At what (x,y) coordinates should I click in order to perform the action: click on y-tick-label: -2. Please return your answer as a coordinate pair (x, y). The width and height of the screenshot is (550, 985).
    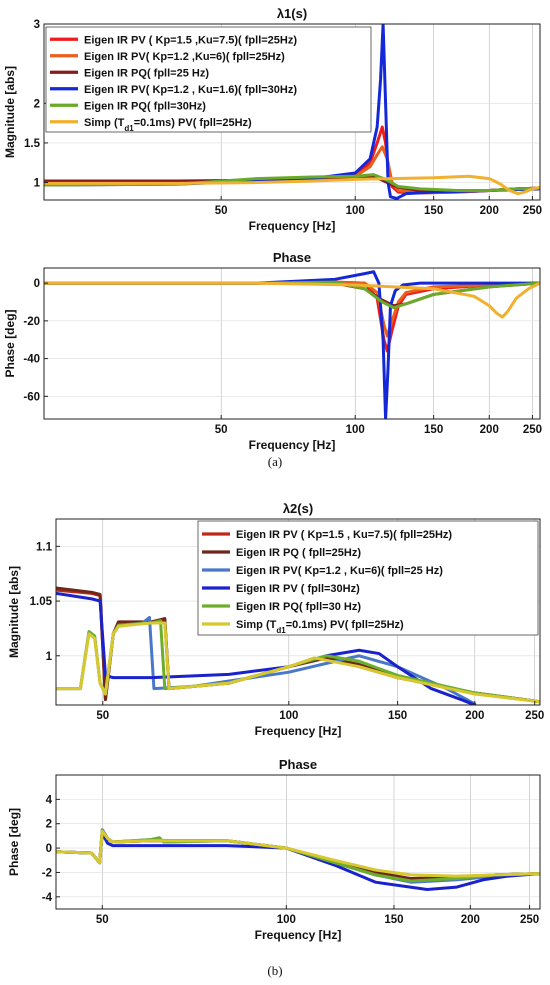
    Looking at the image, I should click on (47, 873).